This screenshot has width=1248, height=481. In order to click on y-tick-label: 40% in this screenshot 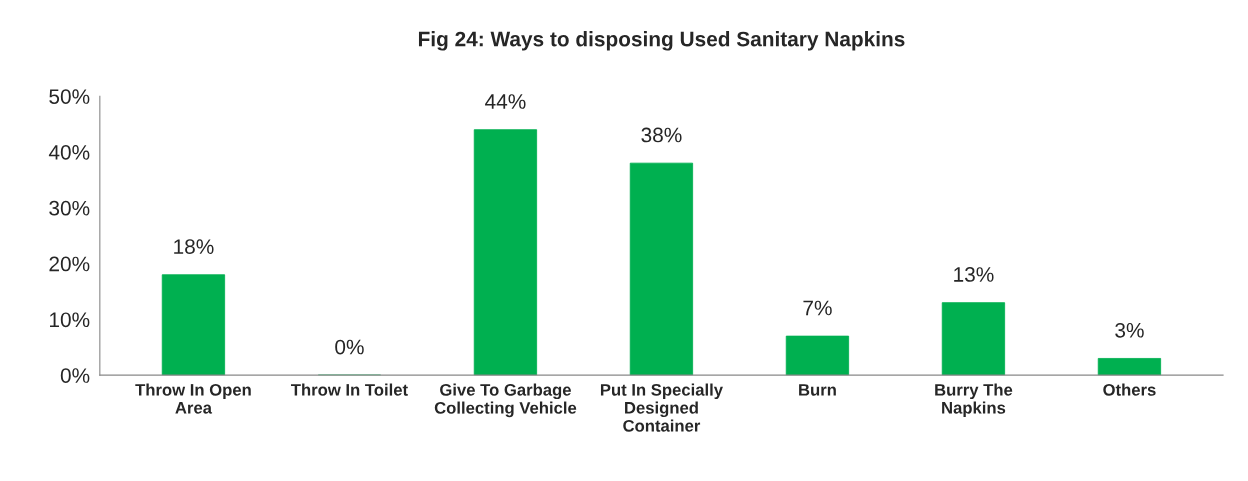, I will do `click(69, 152)`.